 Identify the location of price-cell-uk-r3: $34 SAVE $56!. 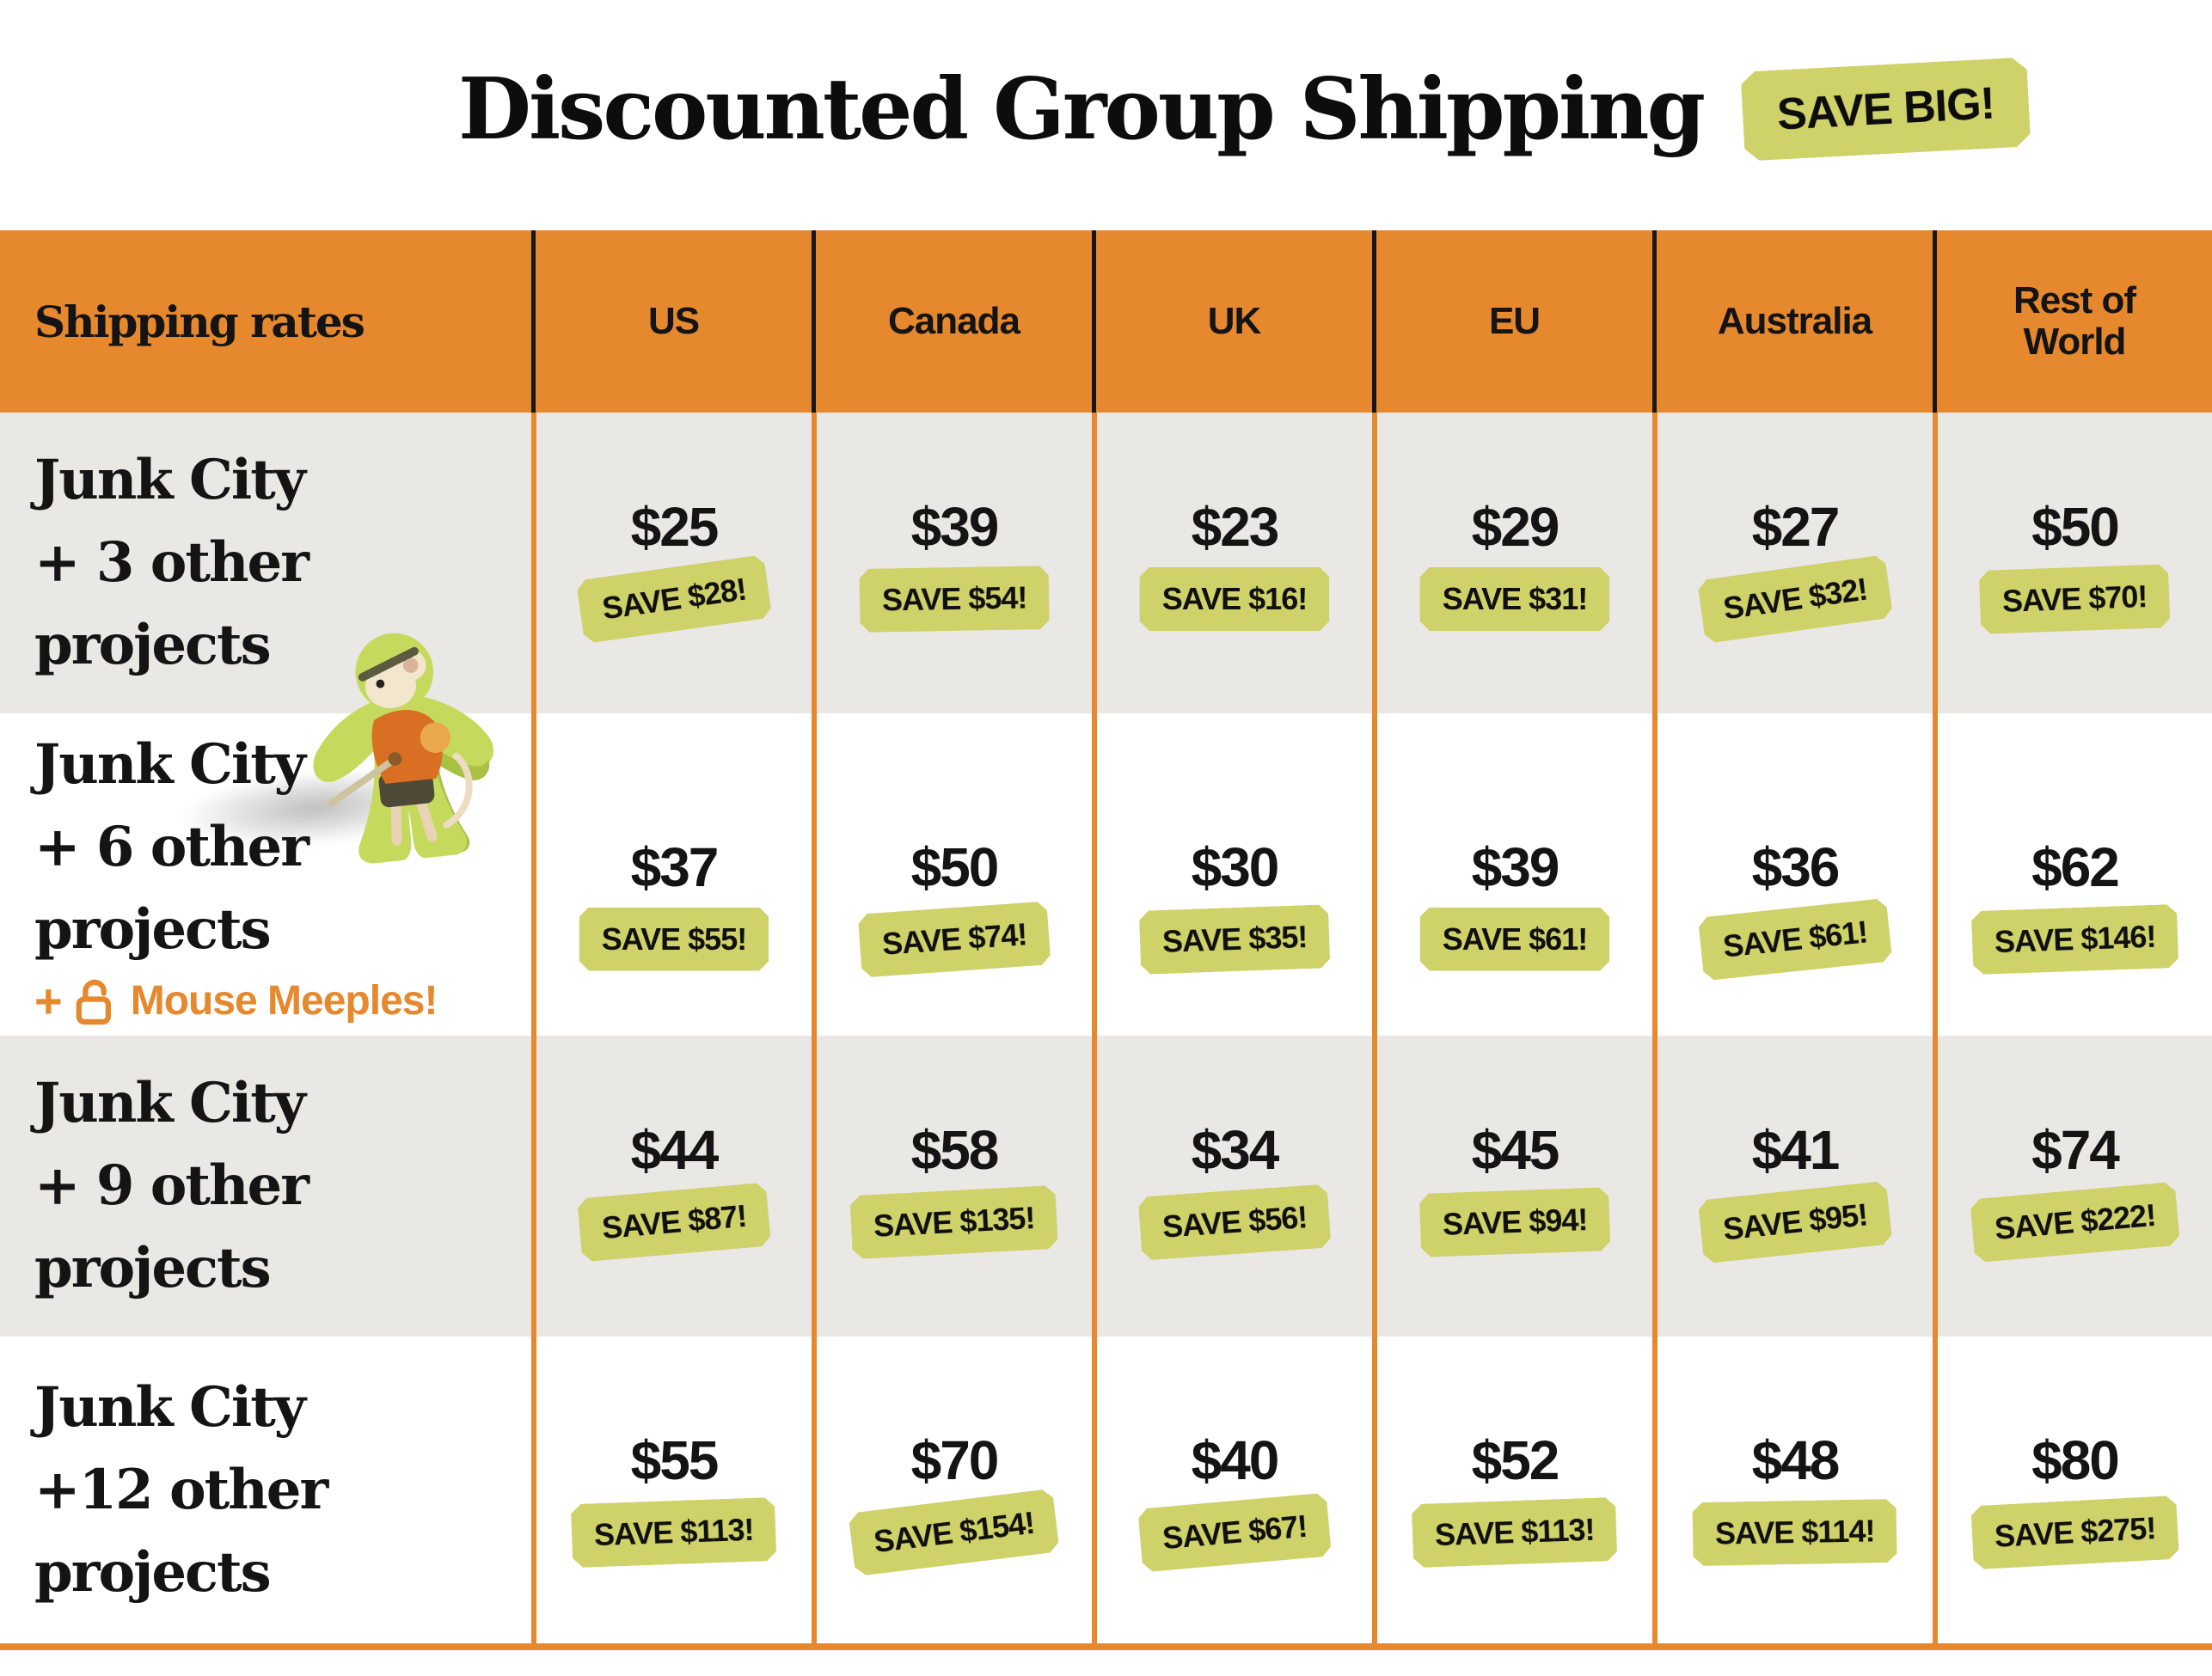
(1232, 1186).